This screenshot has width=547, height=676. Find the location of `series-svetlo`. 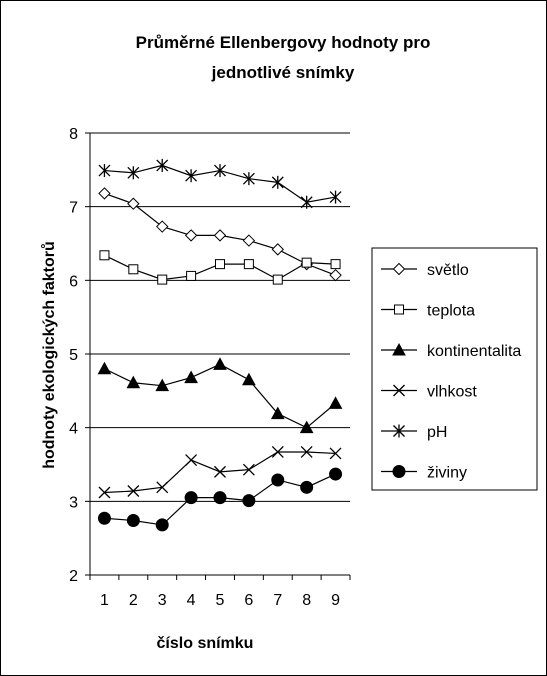

series-svetlo is located at coordinates (220, 234).